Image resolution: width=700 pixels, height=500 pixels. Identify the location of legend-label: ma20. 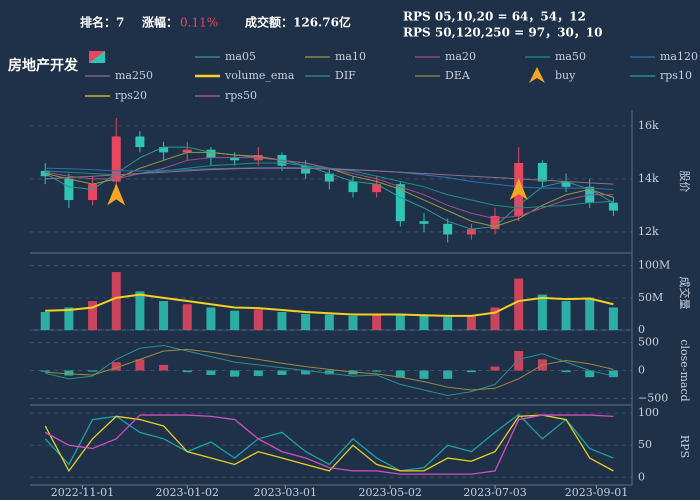
(460, 56).